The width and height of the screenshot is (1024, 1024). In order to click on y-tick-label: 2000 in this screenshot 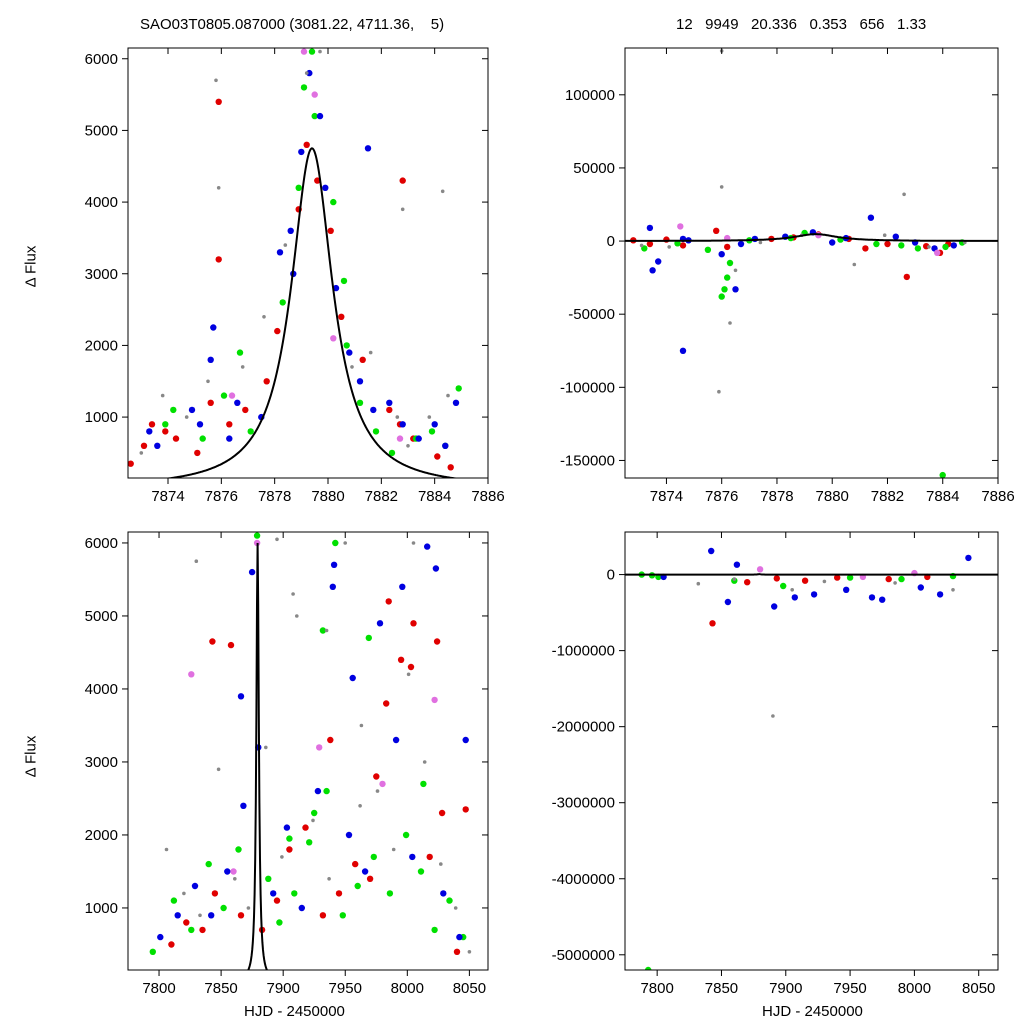, I will do `click(101, 345)`.